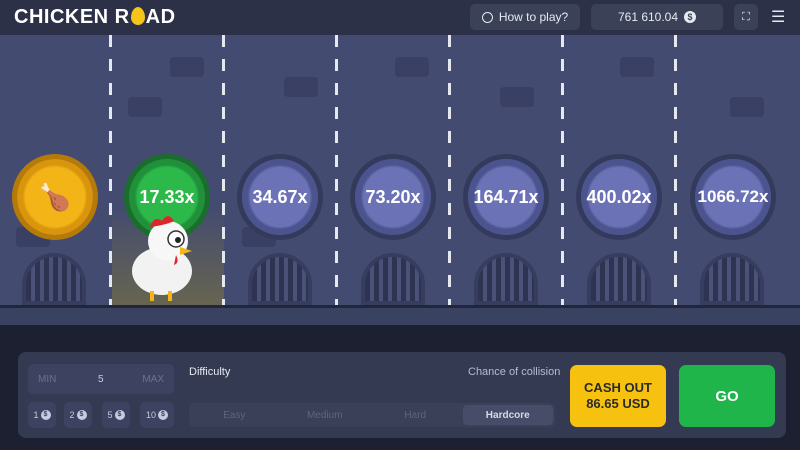  What do you see at coordinates (72, 415) in the screenshot?
I see `chip-label: 2` at bounding box center [72, 415].